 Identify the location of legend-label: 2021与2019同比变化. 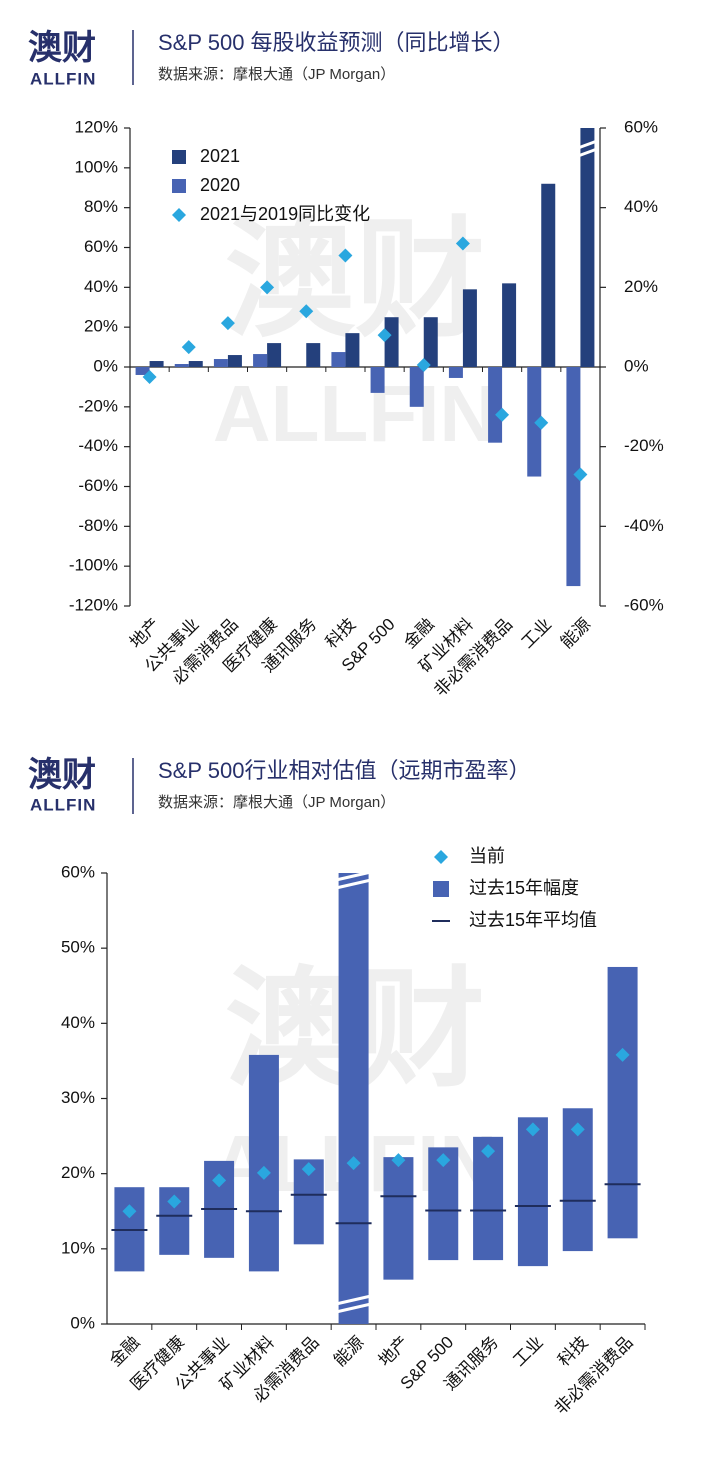
(285, 214).